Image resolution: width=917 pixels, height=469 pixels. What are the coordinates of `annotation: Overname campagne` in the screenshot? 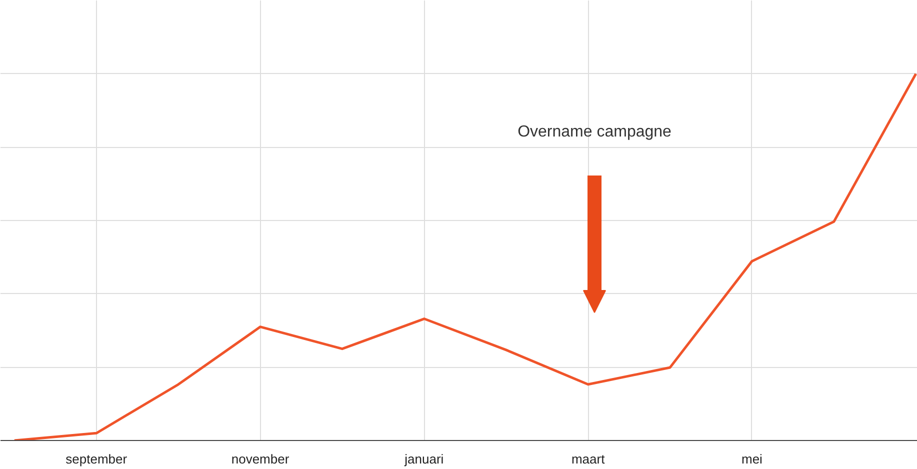 It's located at (595, 132).